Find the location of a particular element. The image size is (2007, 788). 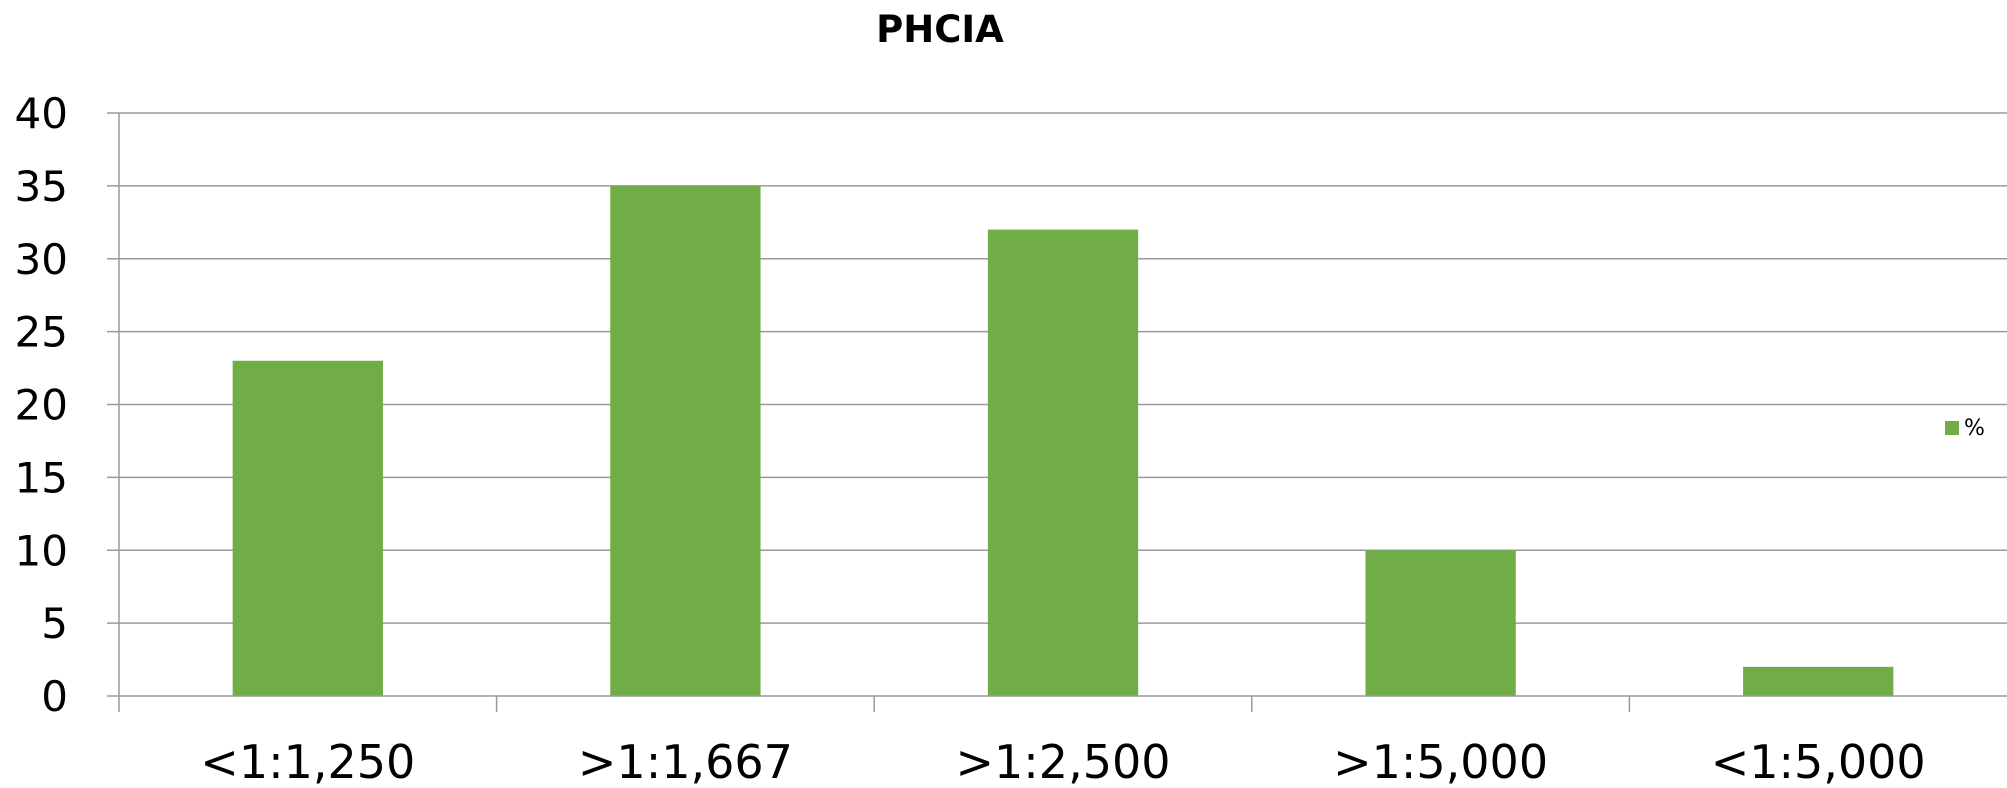

x-category-label: <1:1,250 is located at coordinates (307, 761).